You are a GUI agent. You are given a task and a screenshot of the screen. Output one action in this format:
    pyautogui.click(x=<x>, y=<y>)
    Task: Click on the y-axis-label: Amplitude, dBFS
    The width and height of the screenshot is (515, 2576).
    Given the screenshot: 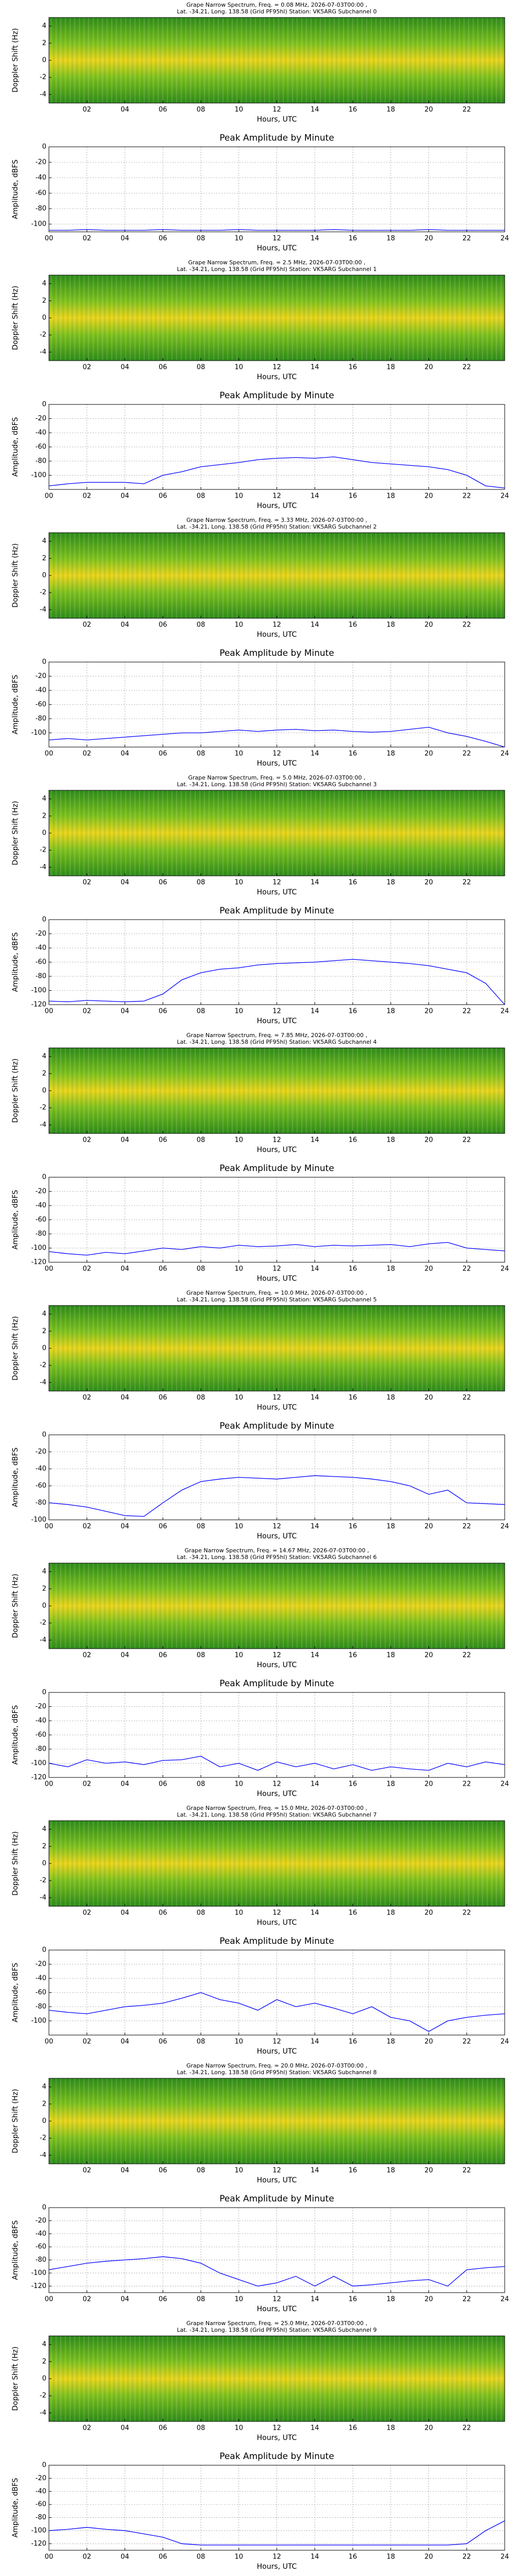 What is the action you would take?
    pyautogui.click(x=15, y=189)
    